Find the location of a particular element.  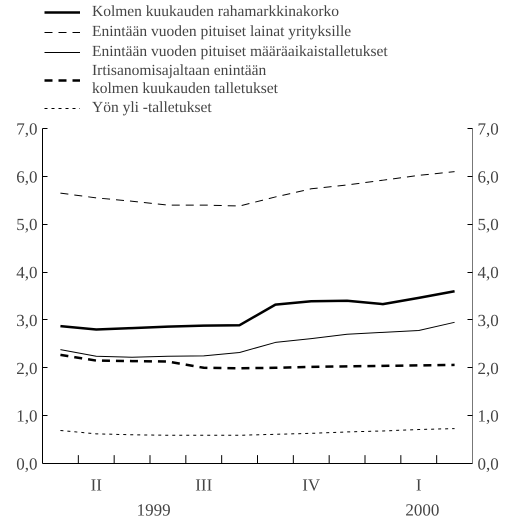

y-tick-label: 6,0 is located at coordinates (27, 176).